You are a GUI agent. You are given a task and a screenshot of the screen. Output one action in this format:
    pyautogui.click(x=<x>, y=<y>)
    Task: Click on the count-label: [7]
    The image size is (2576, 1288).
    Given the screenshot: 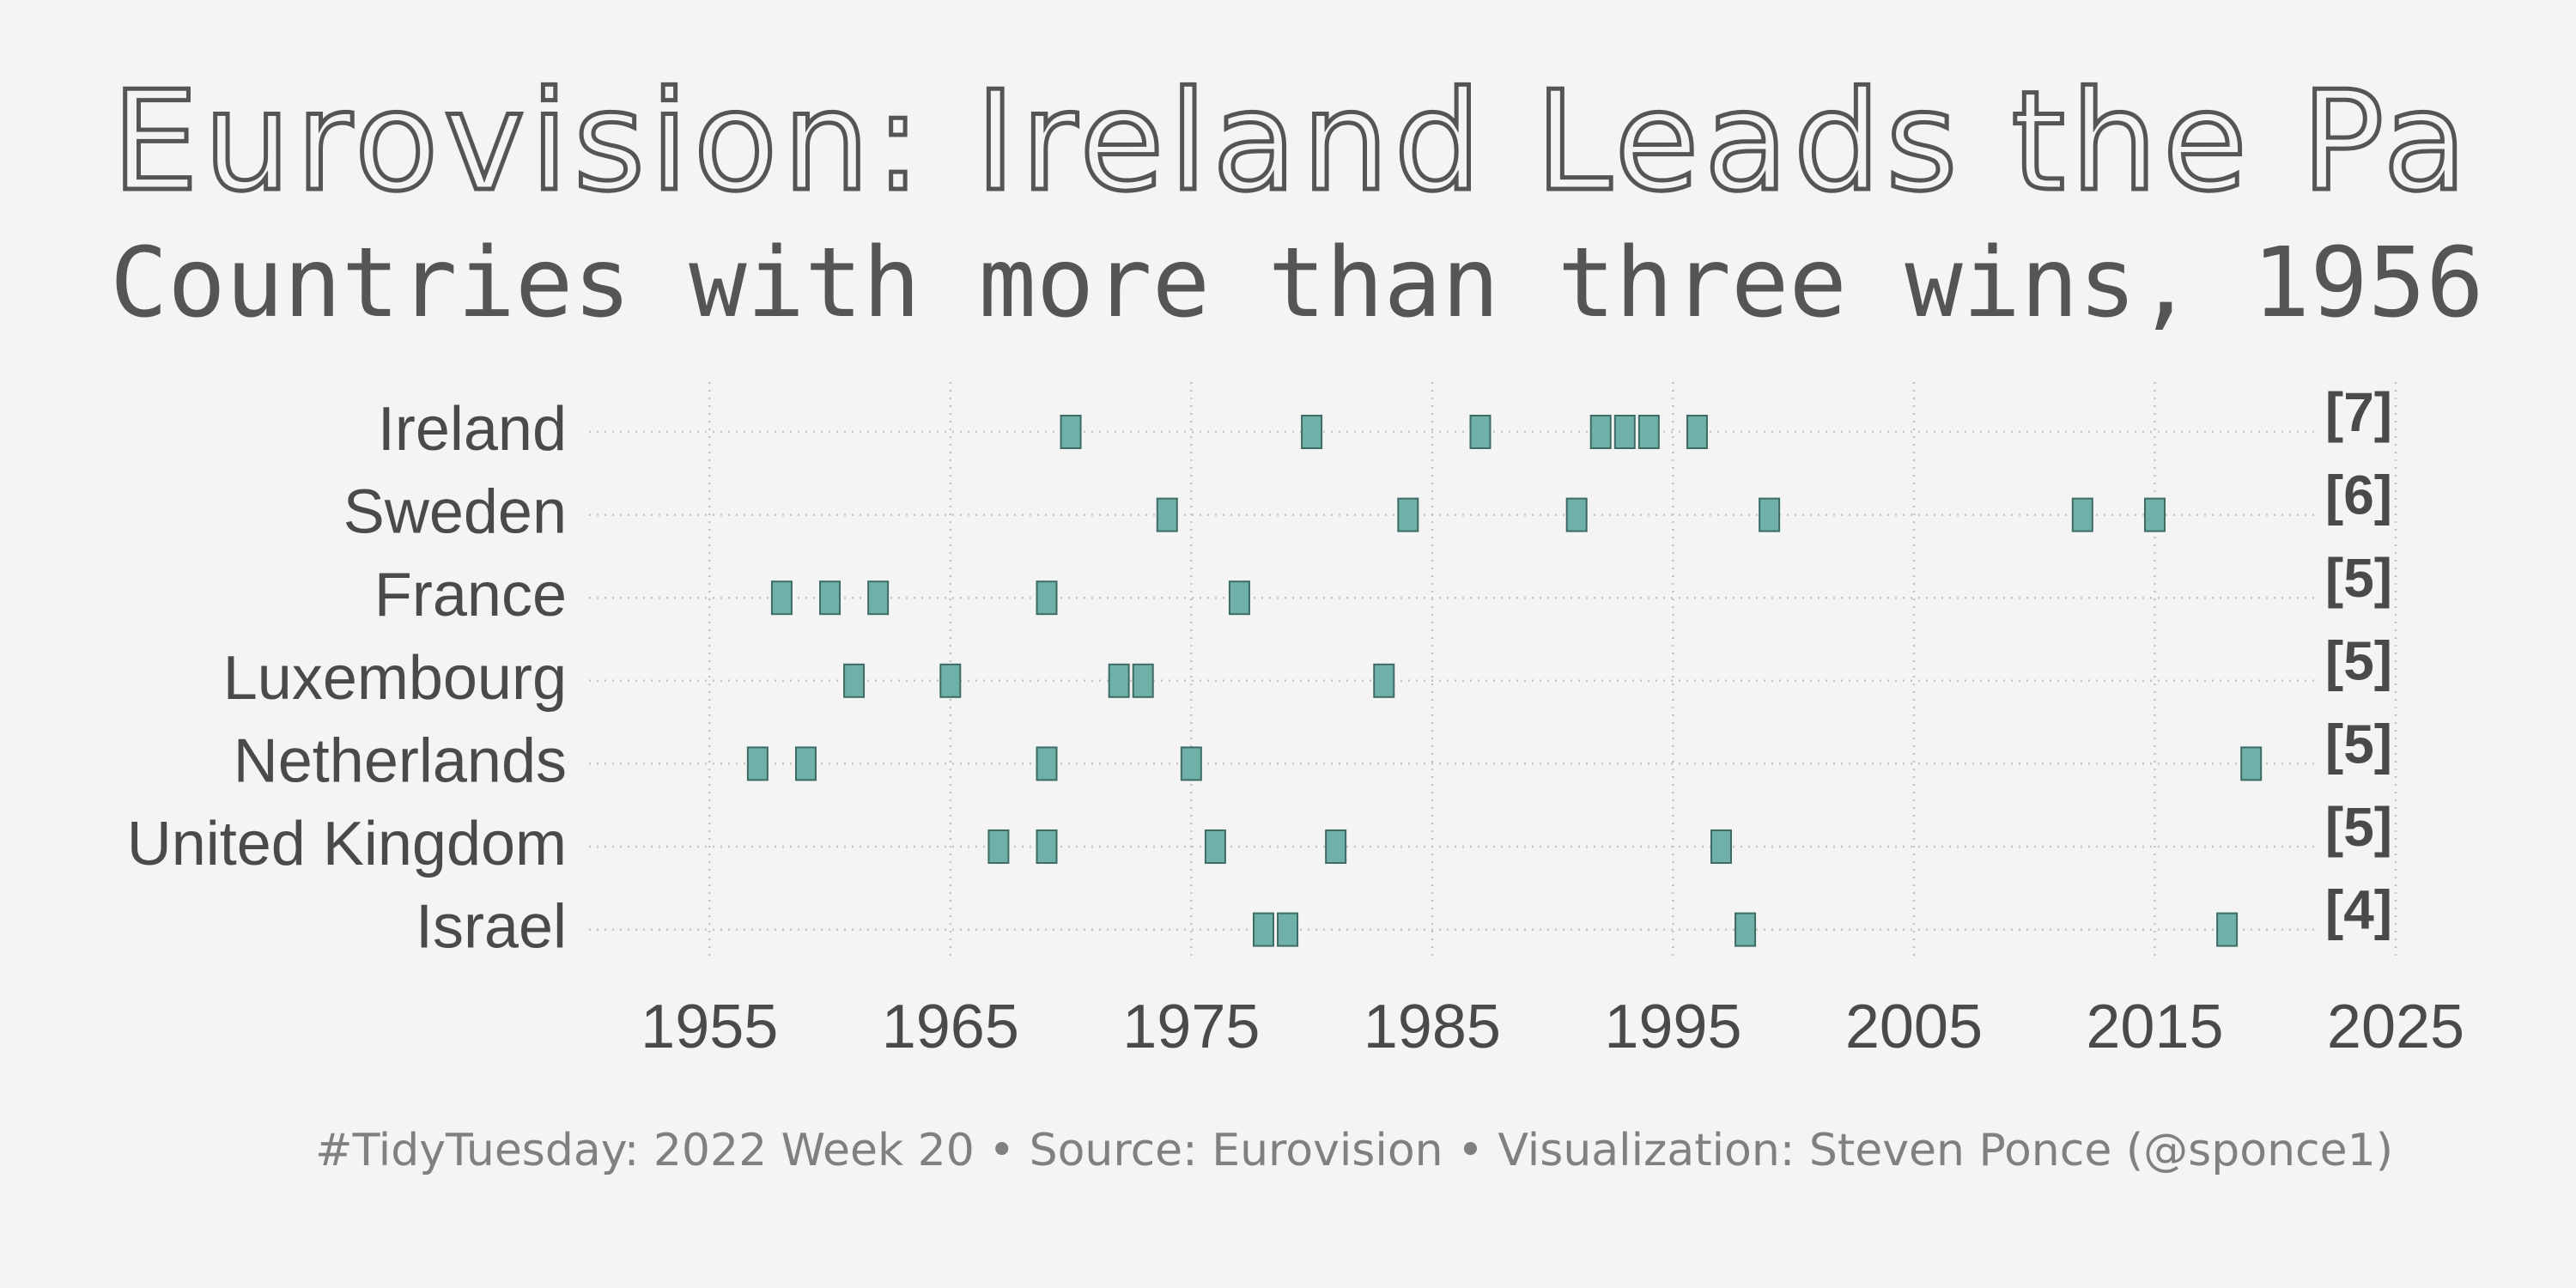 What is the action you would take?
    pyautogui.click(x=2358, y=412)
    